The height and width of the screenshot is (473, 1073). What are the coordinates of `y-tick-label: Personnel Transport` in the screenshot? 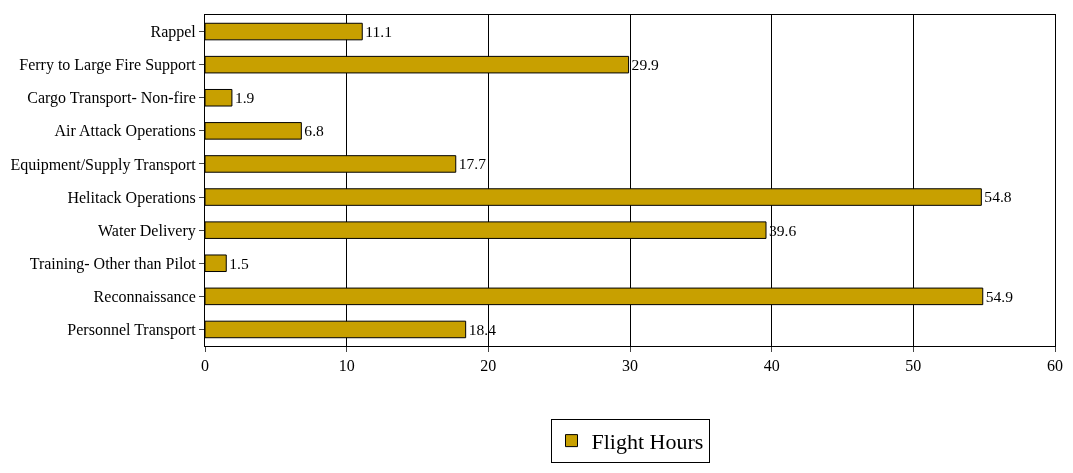 It's located at (132, 330).